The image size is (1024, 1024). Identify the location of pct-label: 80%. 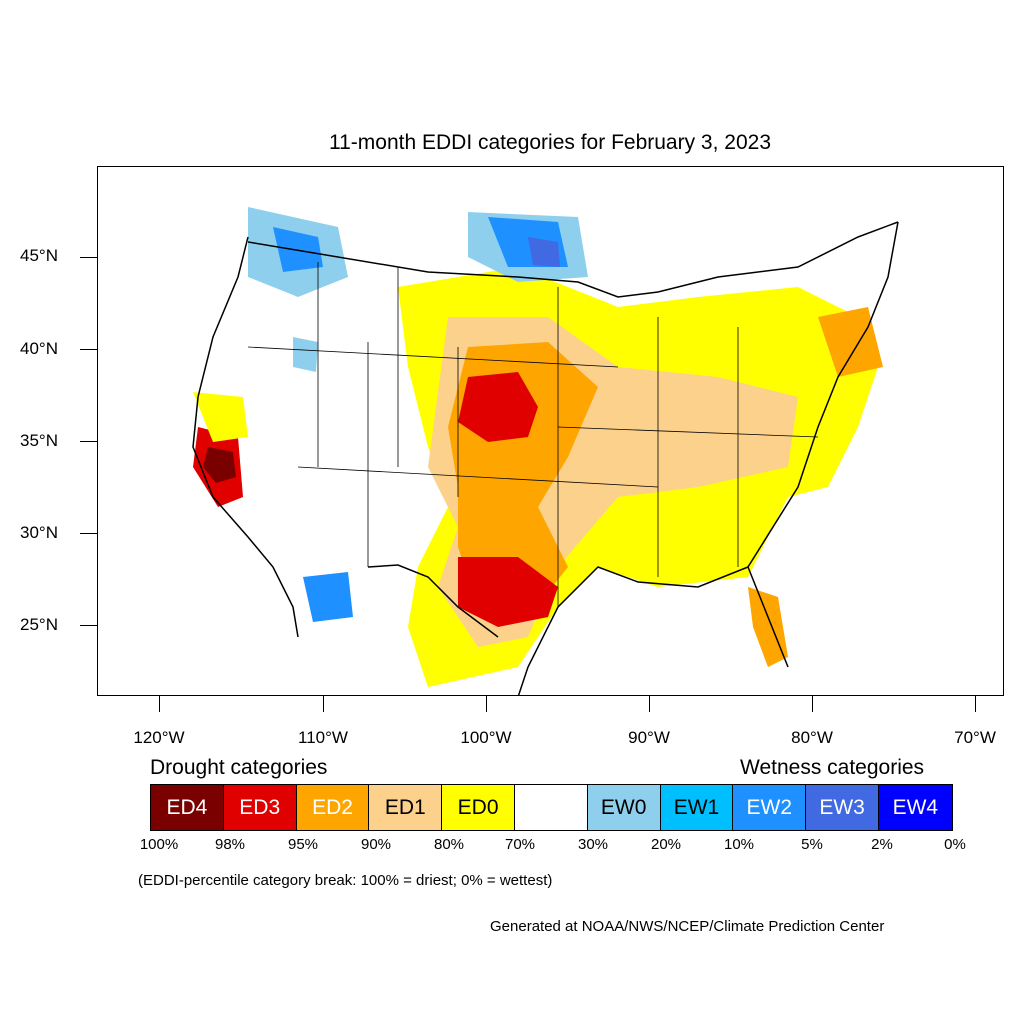
(449, 844).